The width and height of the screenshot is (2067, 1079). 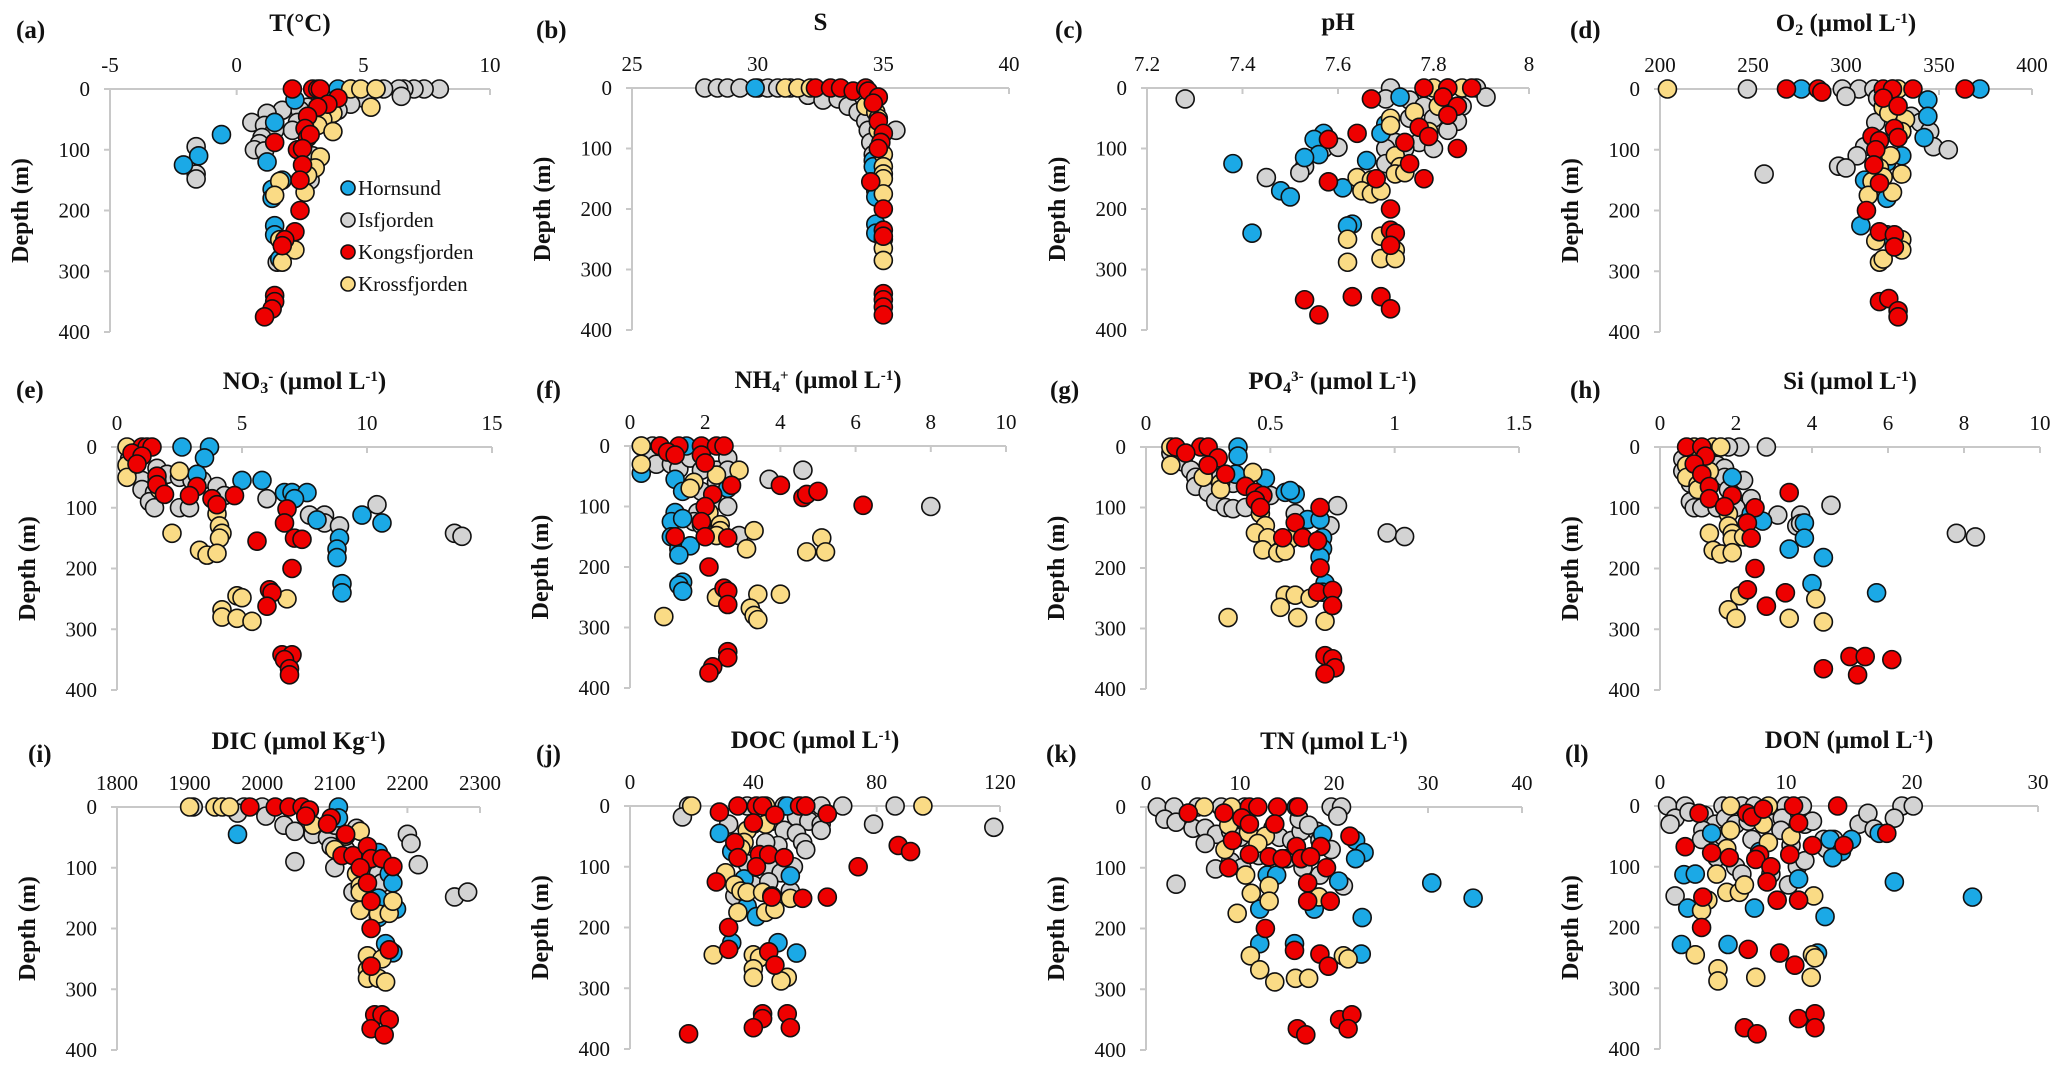 What do you see at coordinates (1000, 782) in the screenshot?
I see `x-tick-label: 120` at bounding box center [1000, 782].